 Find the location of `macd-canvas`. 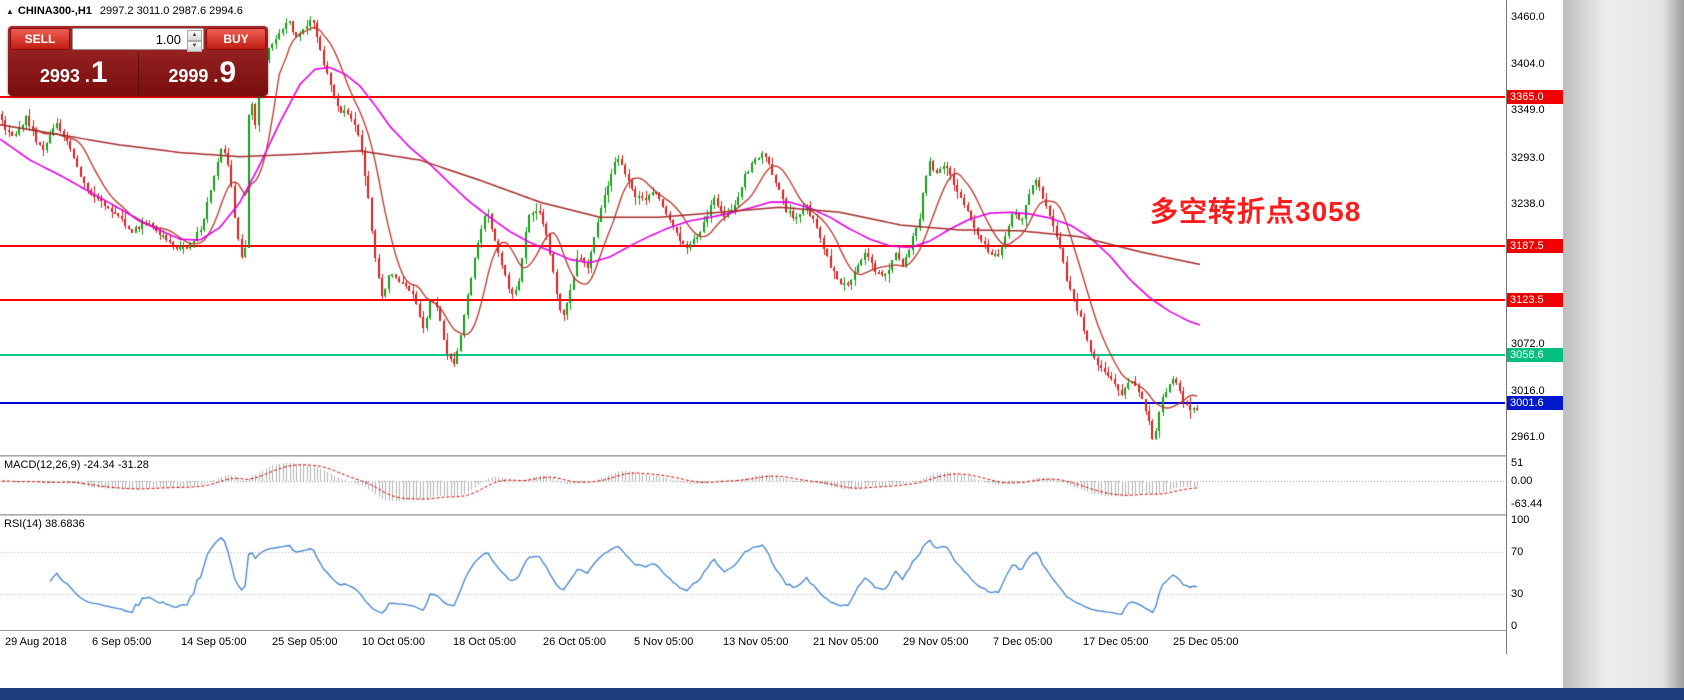

macd-canvas is located at coordinates (753, 485).